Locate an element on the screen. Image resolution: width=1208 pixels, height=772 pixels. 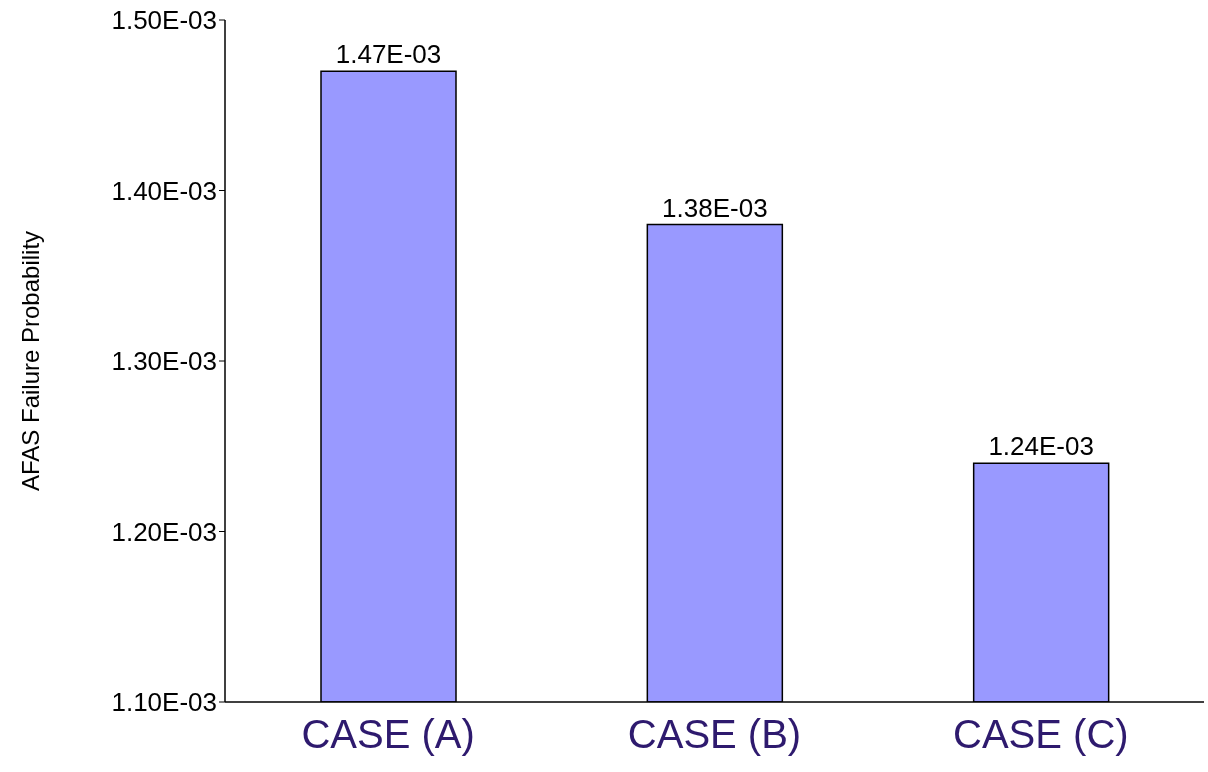
y-tick-label: 1.40E-03 is located at coordinates (164, 190).